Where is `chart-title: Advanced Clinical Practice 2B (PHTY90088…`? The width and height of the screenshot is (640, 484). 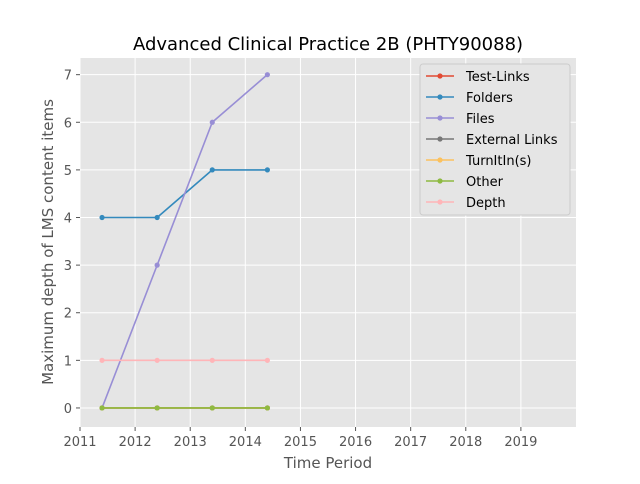 chart-title: Advanced Clinical Practice 2B (PHTY90088… is located at coordinates (328, 44).